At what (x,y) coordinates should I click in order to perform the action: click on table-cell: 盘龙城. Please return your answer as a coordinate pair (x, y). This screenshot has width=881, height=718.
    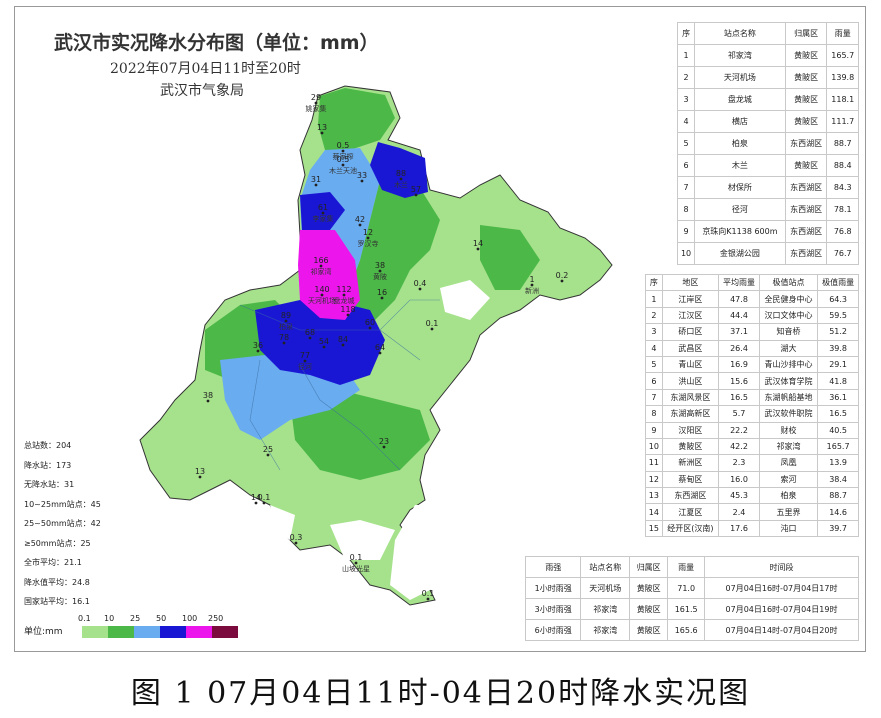
    Looking at the image, I should click on (740, 99).